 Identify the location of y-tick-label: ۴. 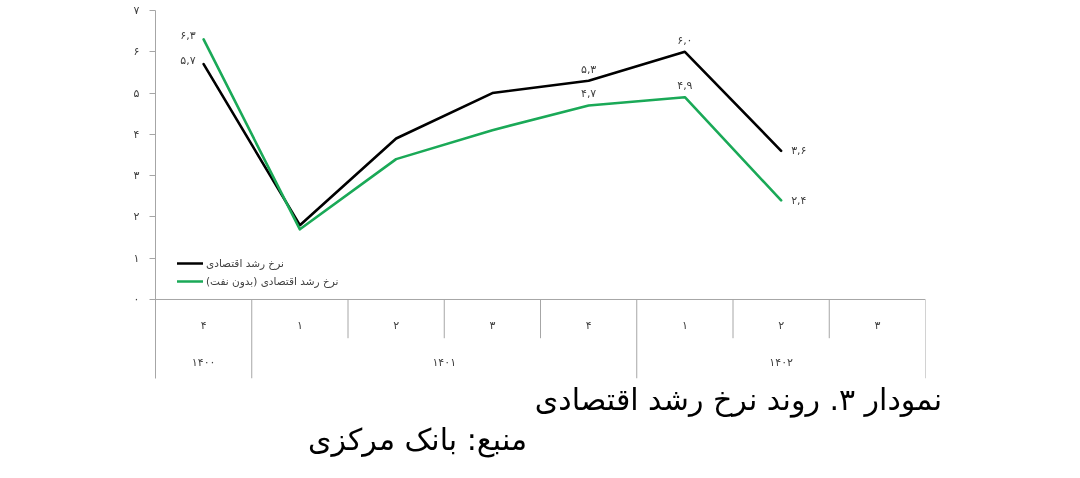
(136, 134).